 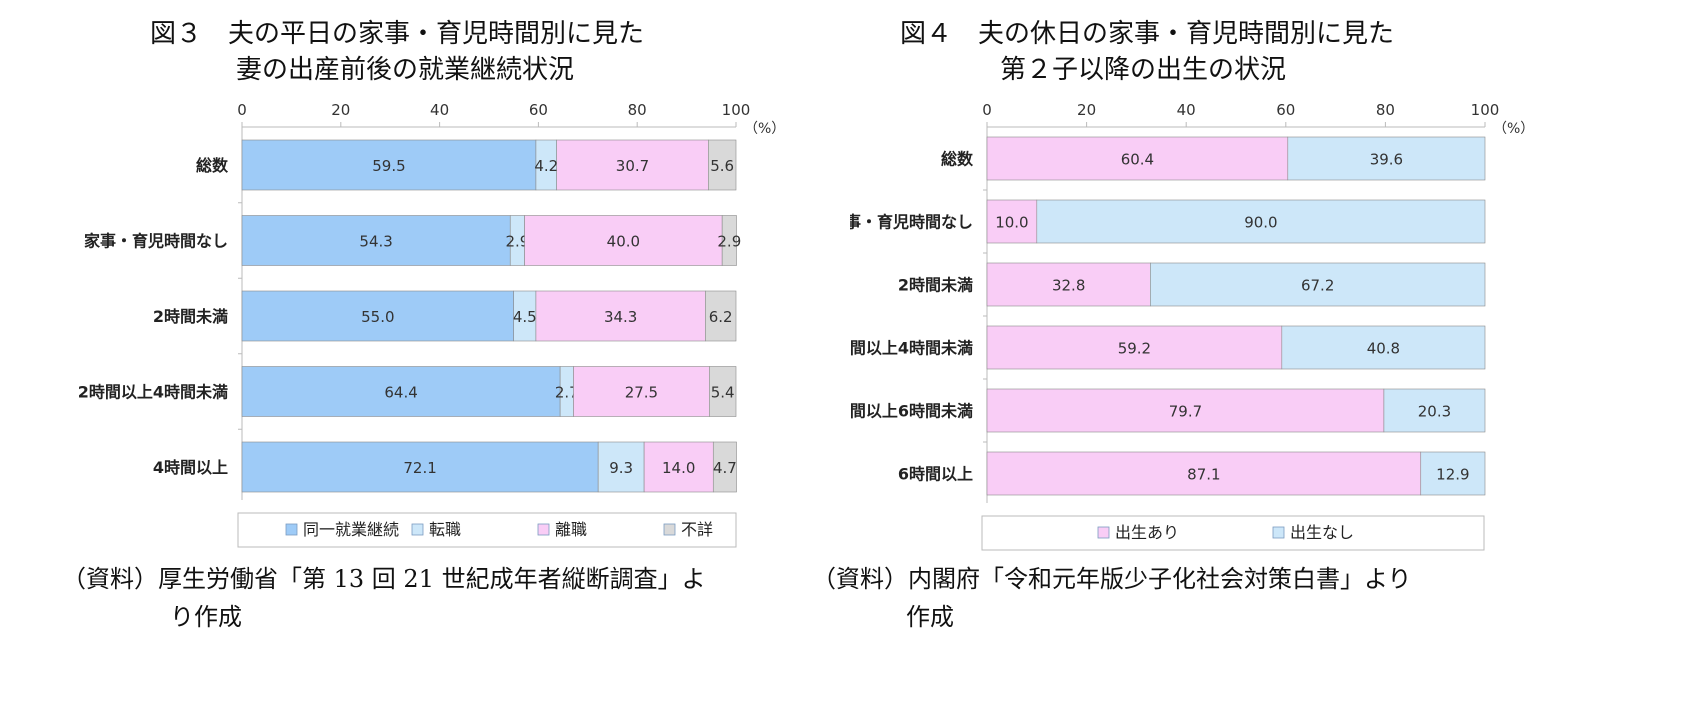 What do you see at coordinates (697, 529) in the screenshot?
I see `legend-label: 不詳` at bounding box center [697, 529].